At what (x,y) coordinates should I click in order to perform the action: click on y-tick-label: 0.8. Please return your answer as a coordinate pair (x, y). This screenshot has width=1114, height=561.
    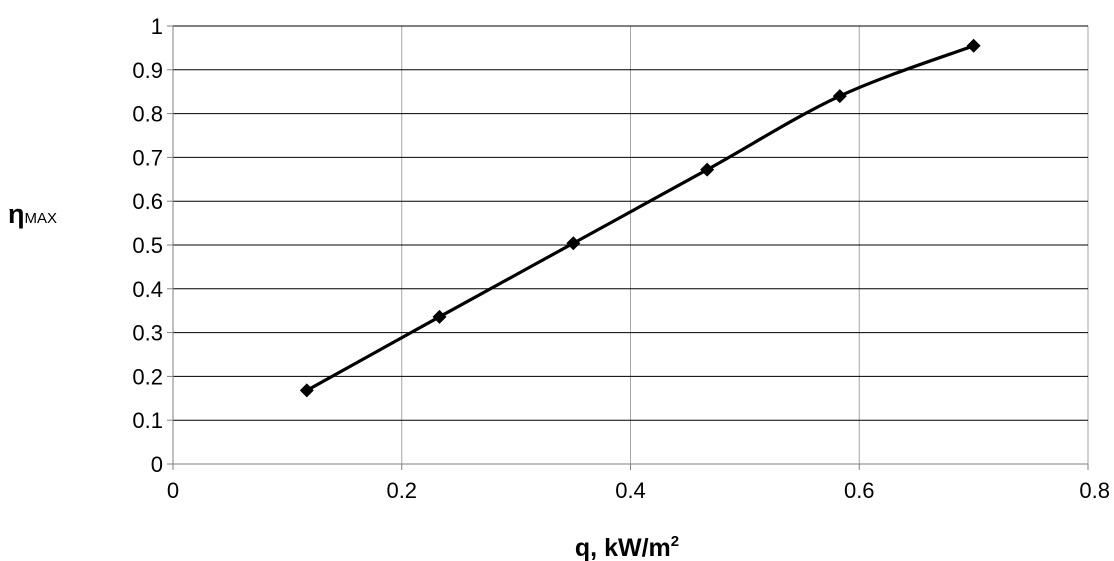
    Looking at the image, I should click on (147, 114).